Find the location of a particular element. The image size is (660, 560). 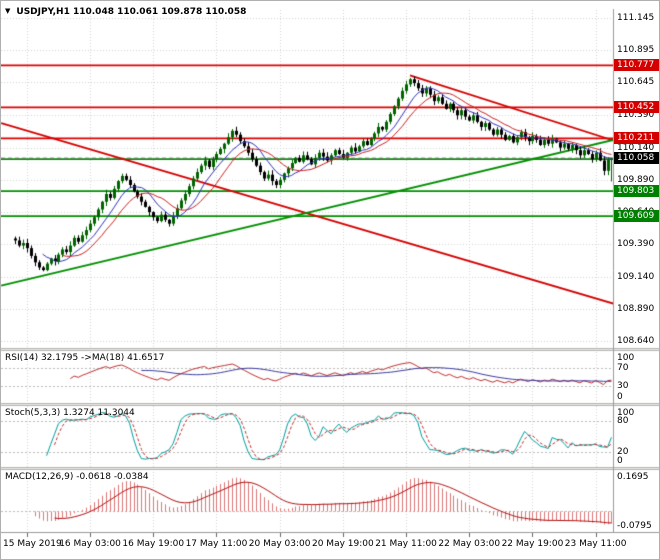

price-axis-label: 109.890 is located at coordinates (636, 179).